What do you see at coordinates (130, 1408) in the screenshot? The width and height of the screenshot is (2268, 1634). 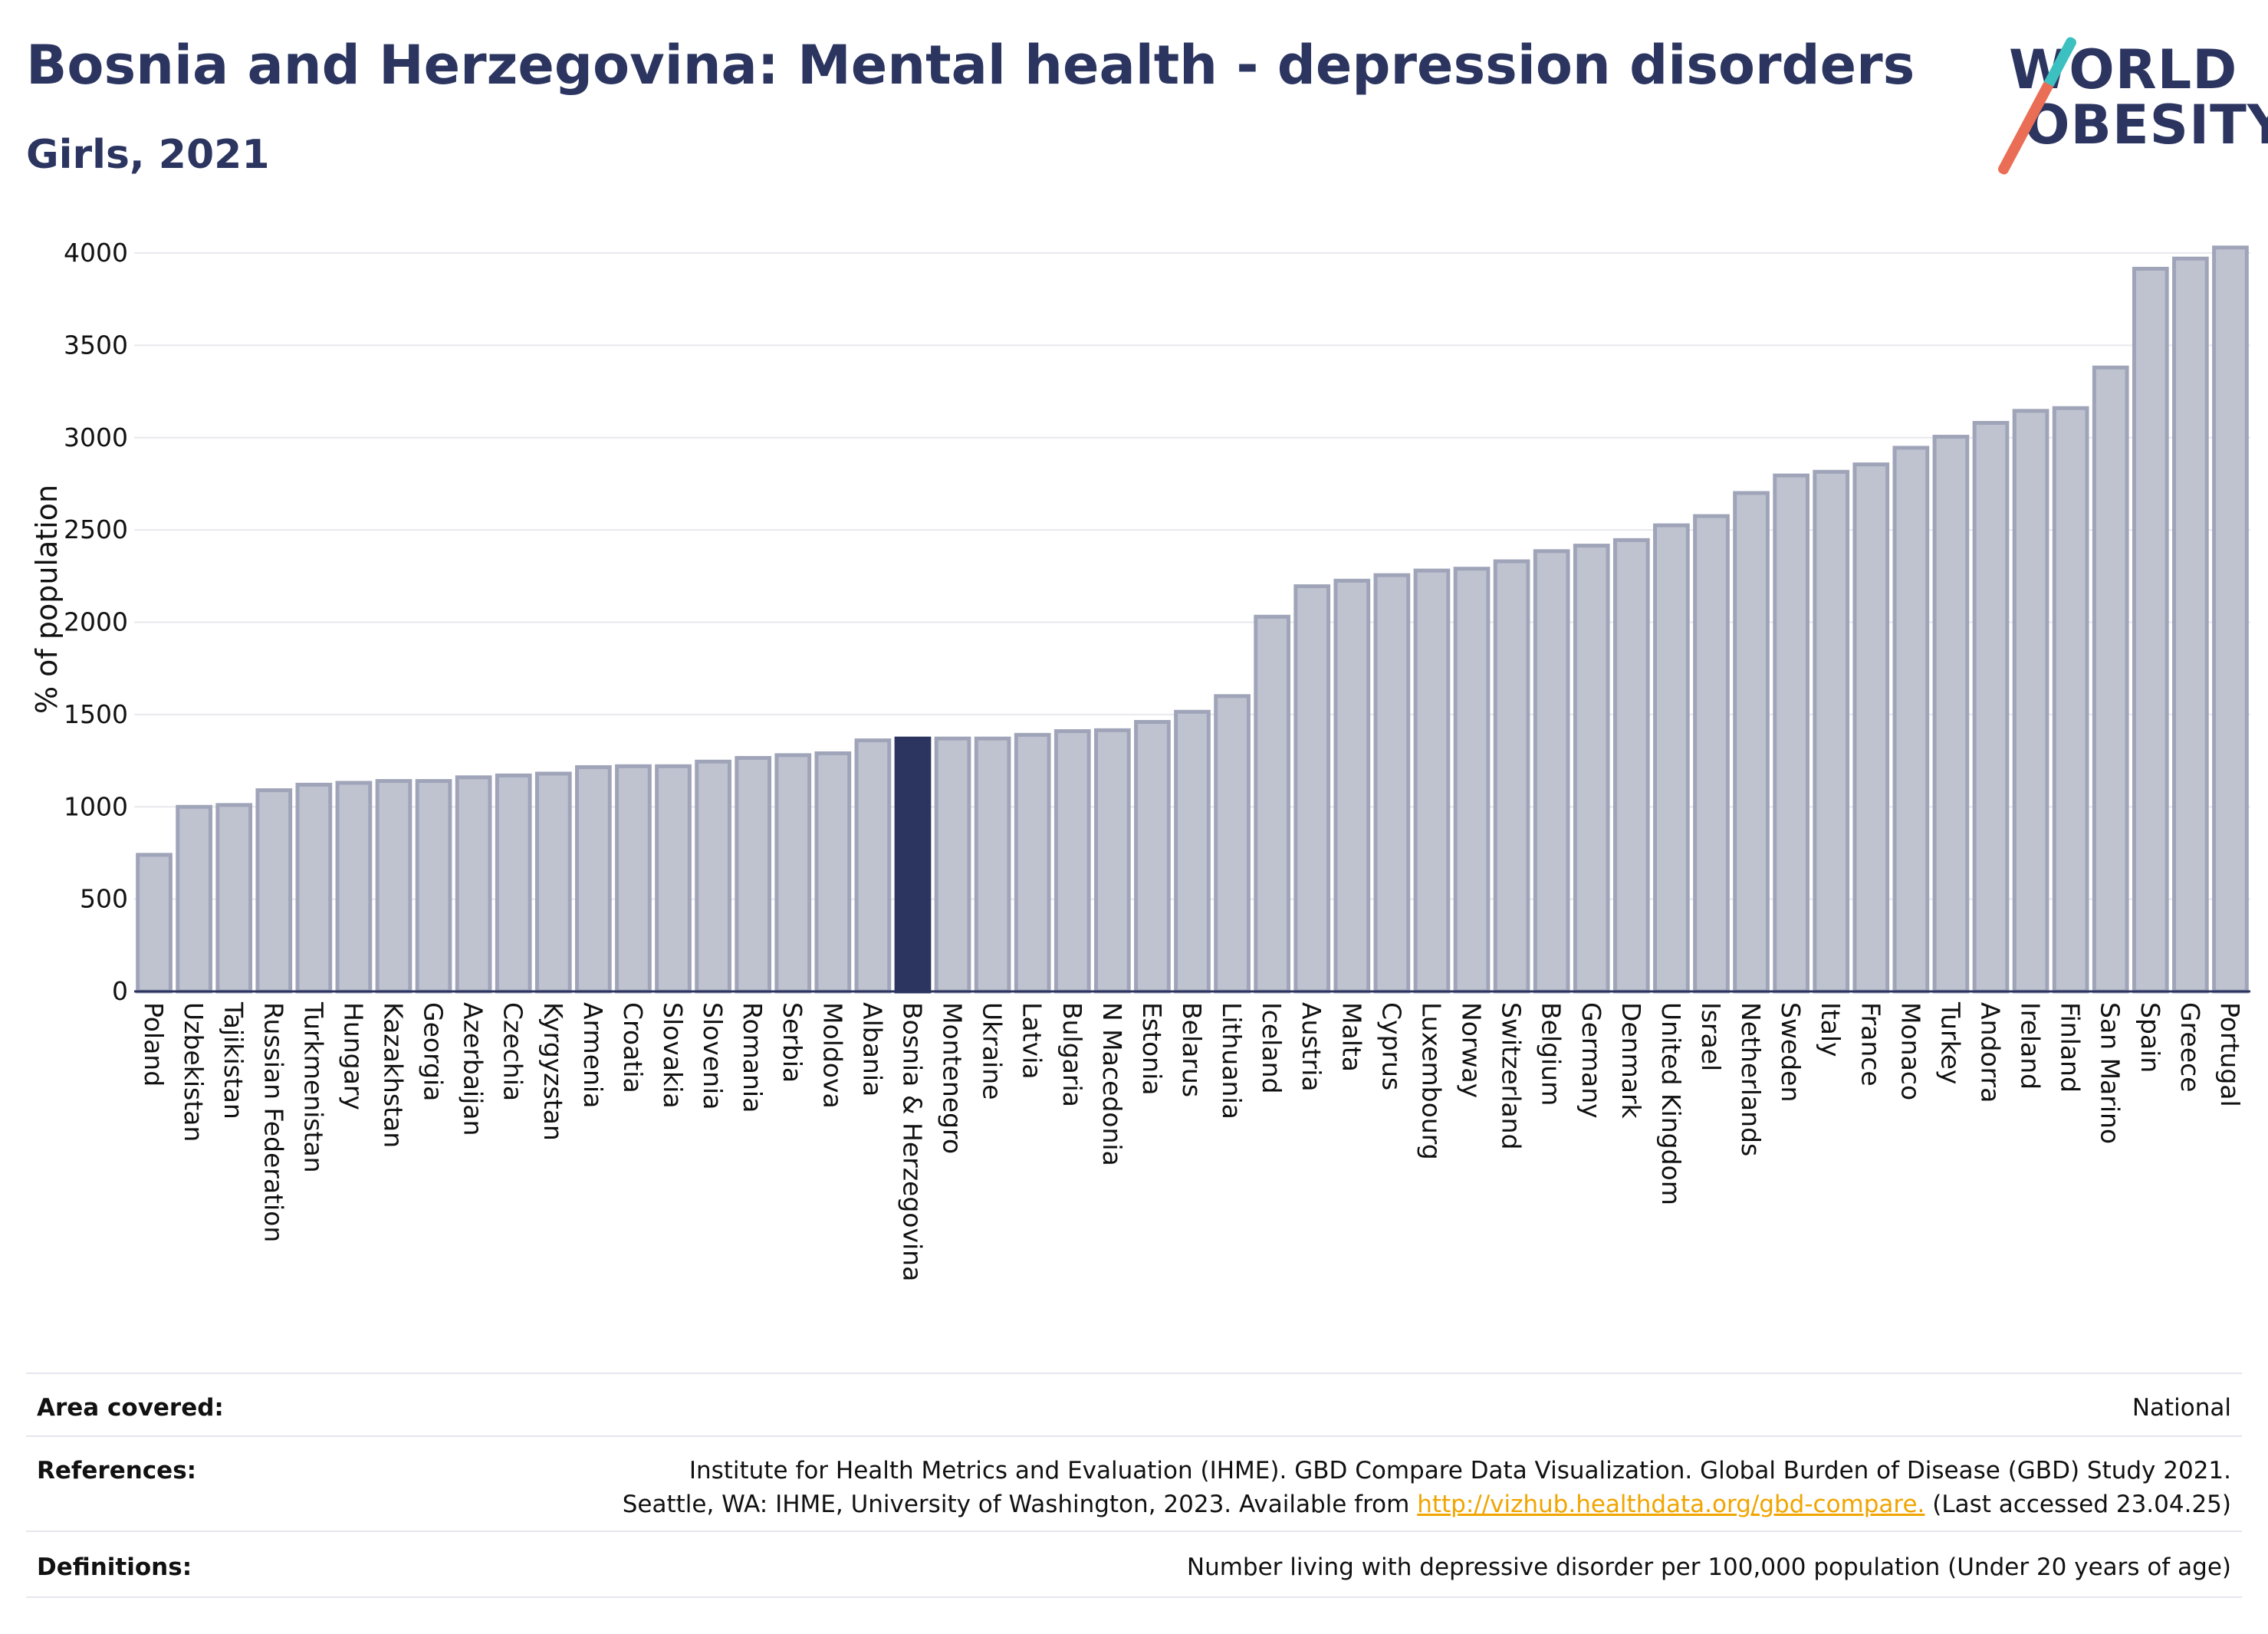 I see `area-label: Area covered:` at bounding box center [130, 1408].